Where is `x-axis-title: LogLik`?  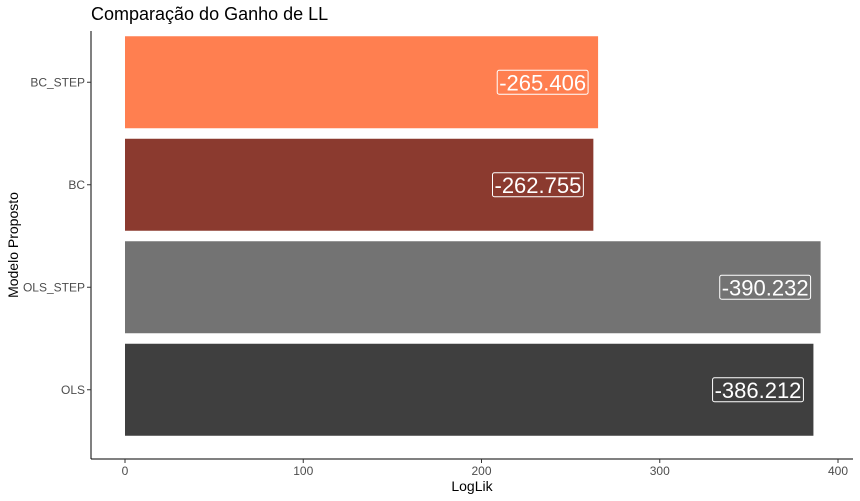
x-axis-title: LogLik is located at coordinates (472, 486).